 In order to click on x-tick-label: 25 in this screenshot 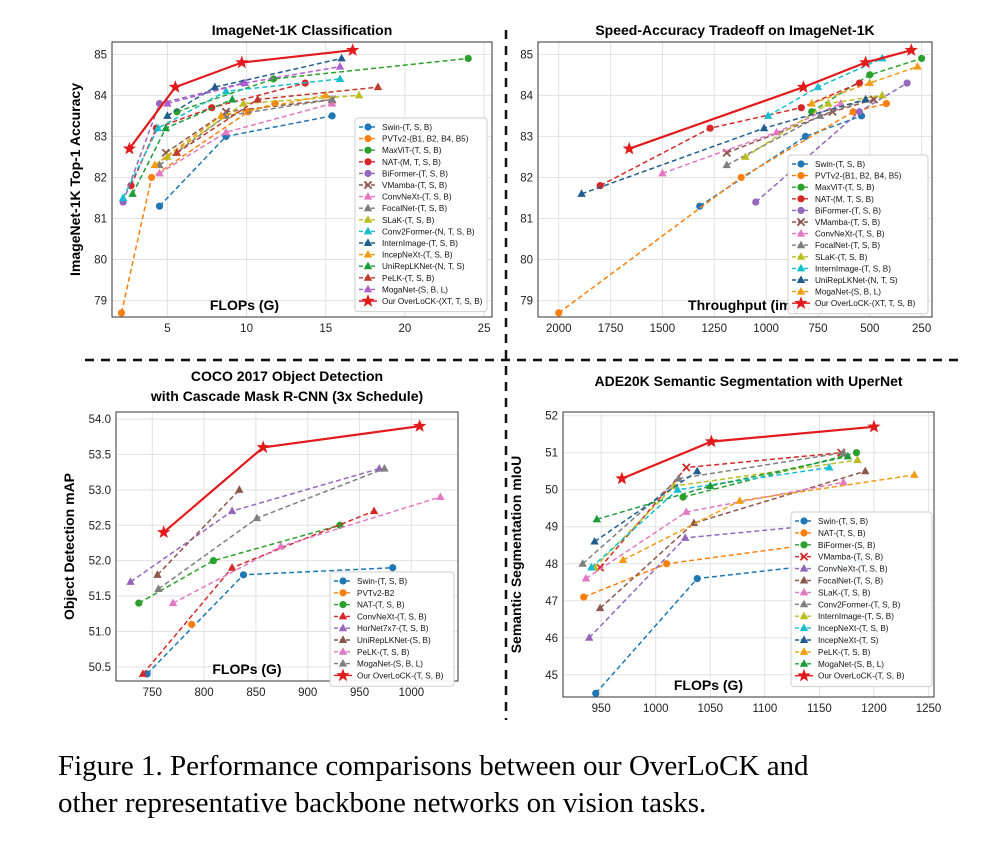, I will do `click(484, 329)`.